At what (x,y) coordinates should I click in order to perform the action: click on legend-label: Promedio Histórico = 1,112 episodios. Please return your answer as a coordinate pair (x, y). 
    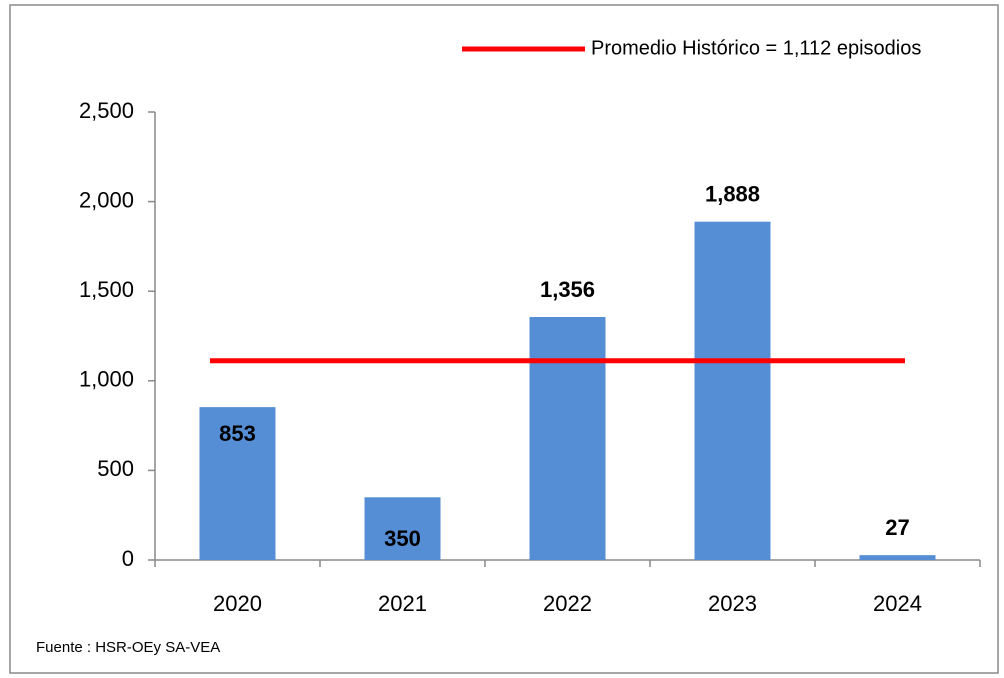
    Looking at the image, I should click on (756, 48).